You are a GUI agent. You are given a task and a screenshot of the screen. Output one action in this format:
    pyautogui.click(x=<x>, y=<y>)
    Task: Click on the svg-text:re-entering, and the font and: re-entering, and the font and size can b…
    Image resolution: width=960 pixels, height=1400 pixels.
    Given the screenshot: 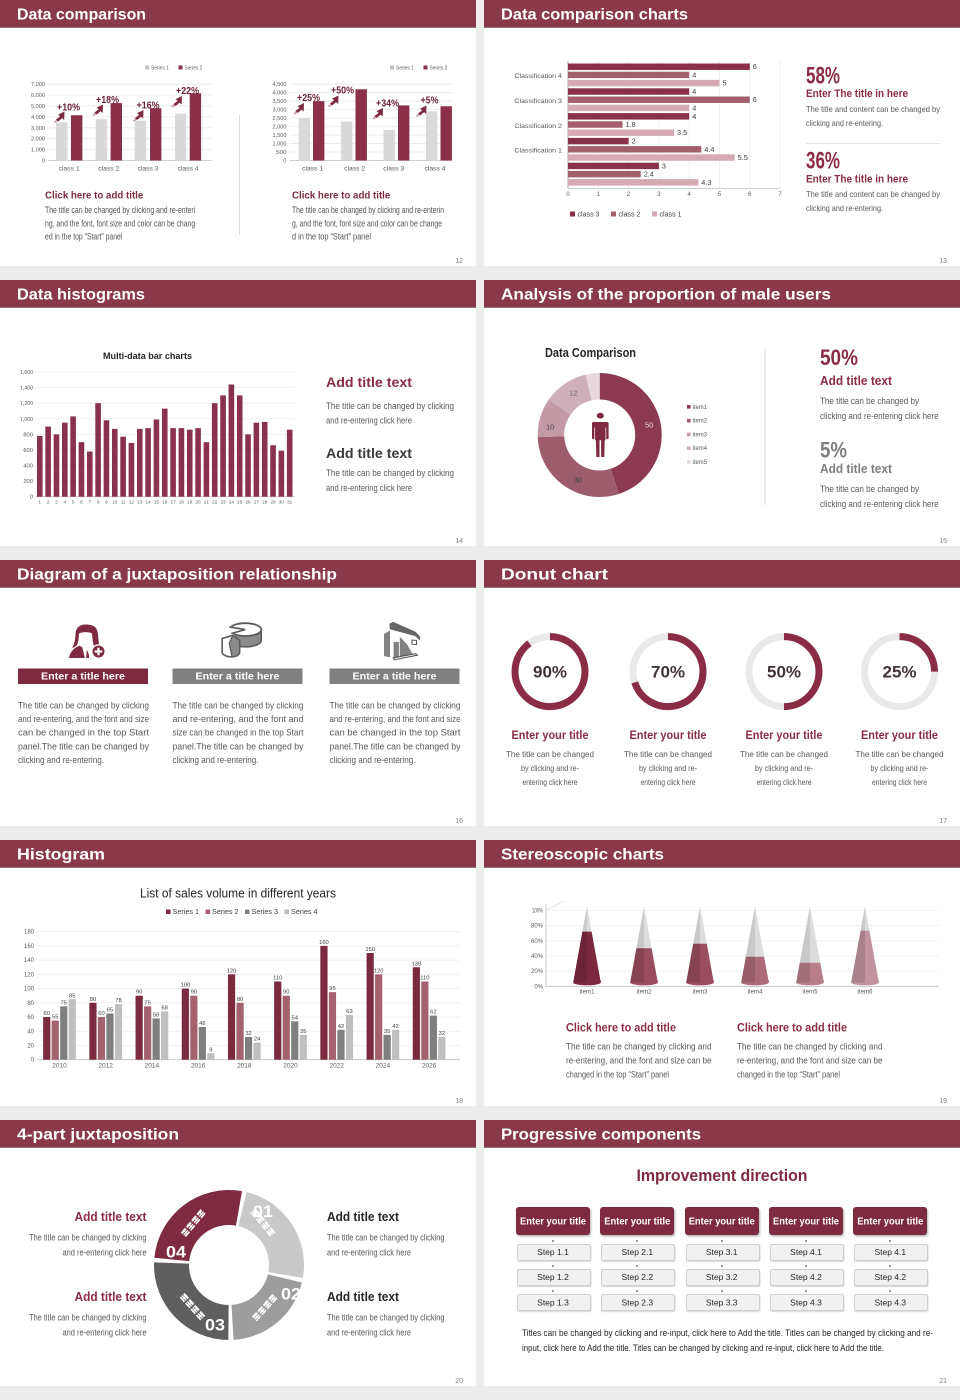 What is the action you would take?
    pyautogui.click(x=639, y=1061)
    